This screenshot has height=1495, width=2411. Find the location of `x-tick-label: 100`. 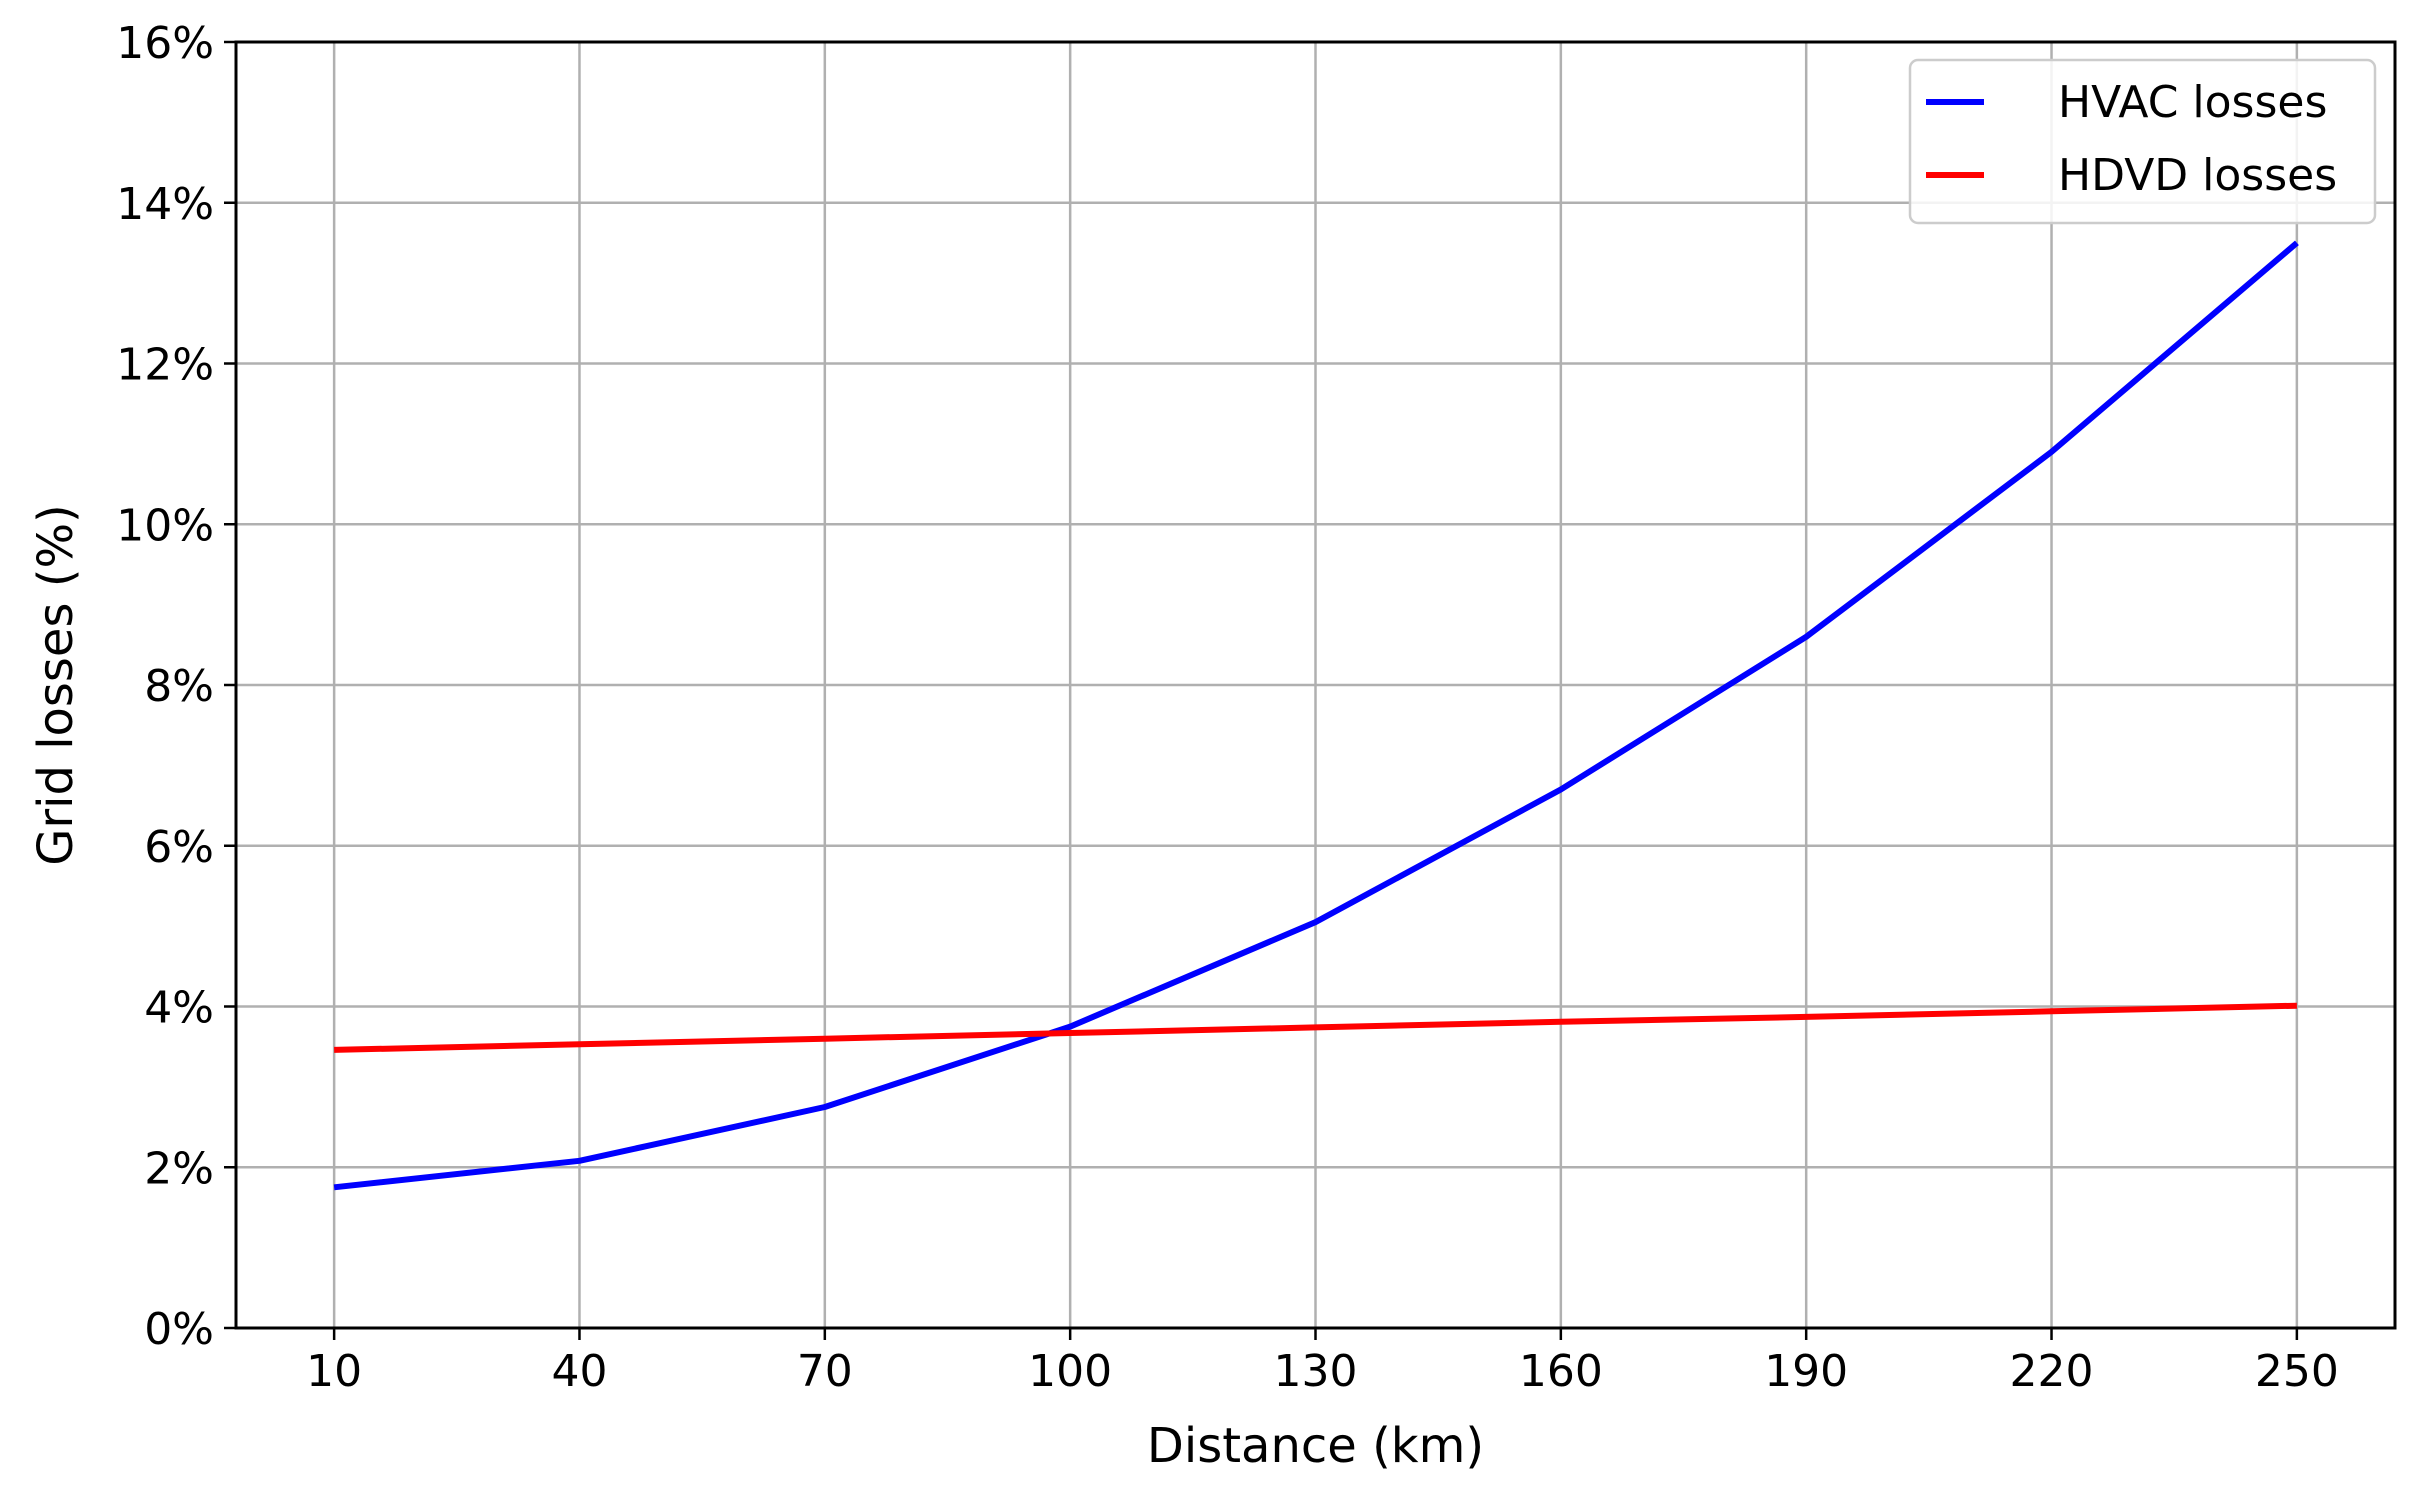

x-tick-label: 100 is located at coordinates (1070, 1371).